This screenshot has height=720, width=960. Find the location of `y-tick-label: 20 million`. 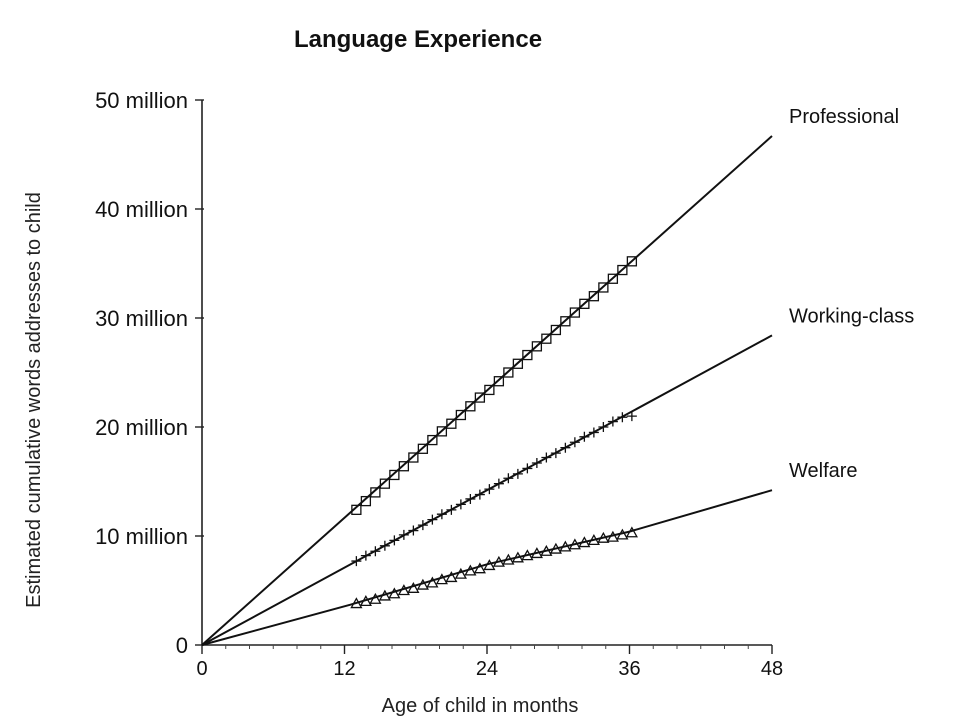

y-tick-label: 20 million is located at coordinates (141, 427).